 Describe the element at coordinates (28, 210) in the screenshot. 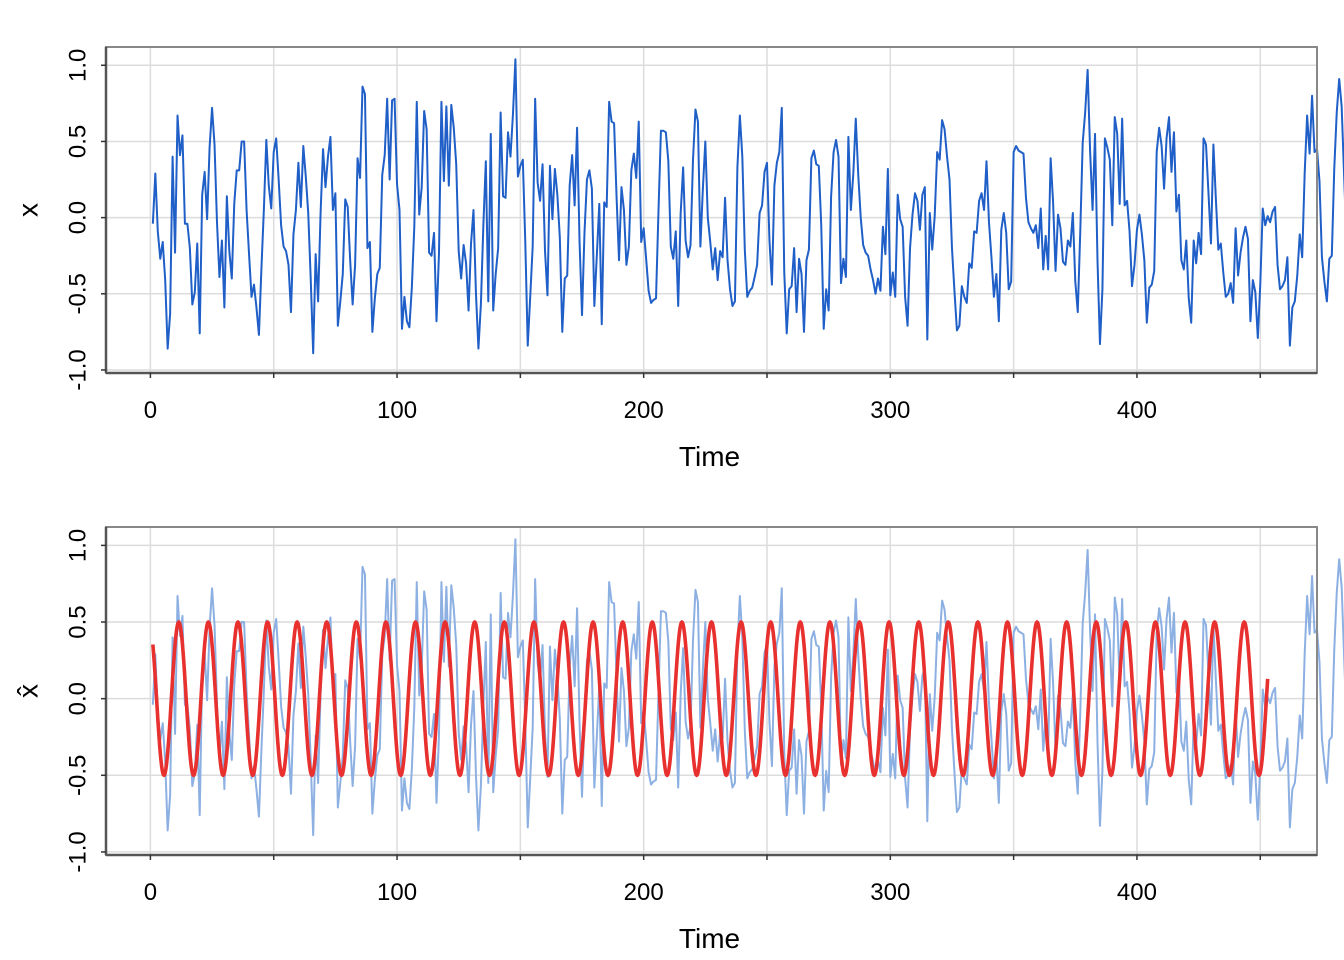

I see `y-axis-title: x` at that location.